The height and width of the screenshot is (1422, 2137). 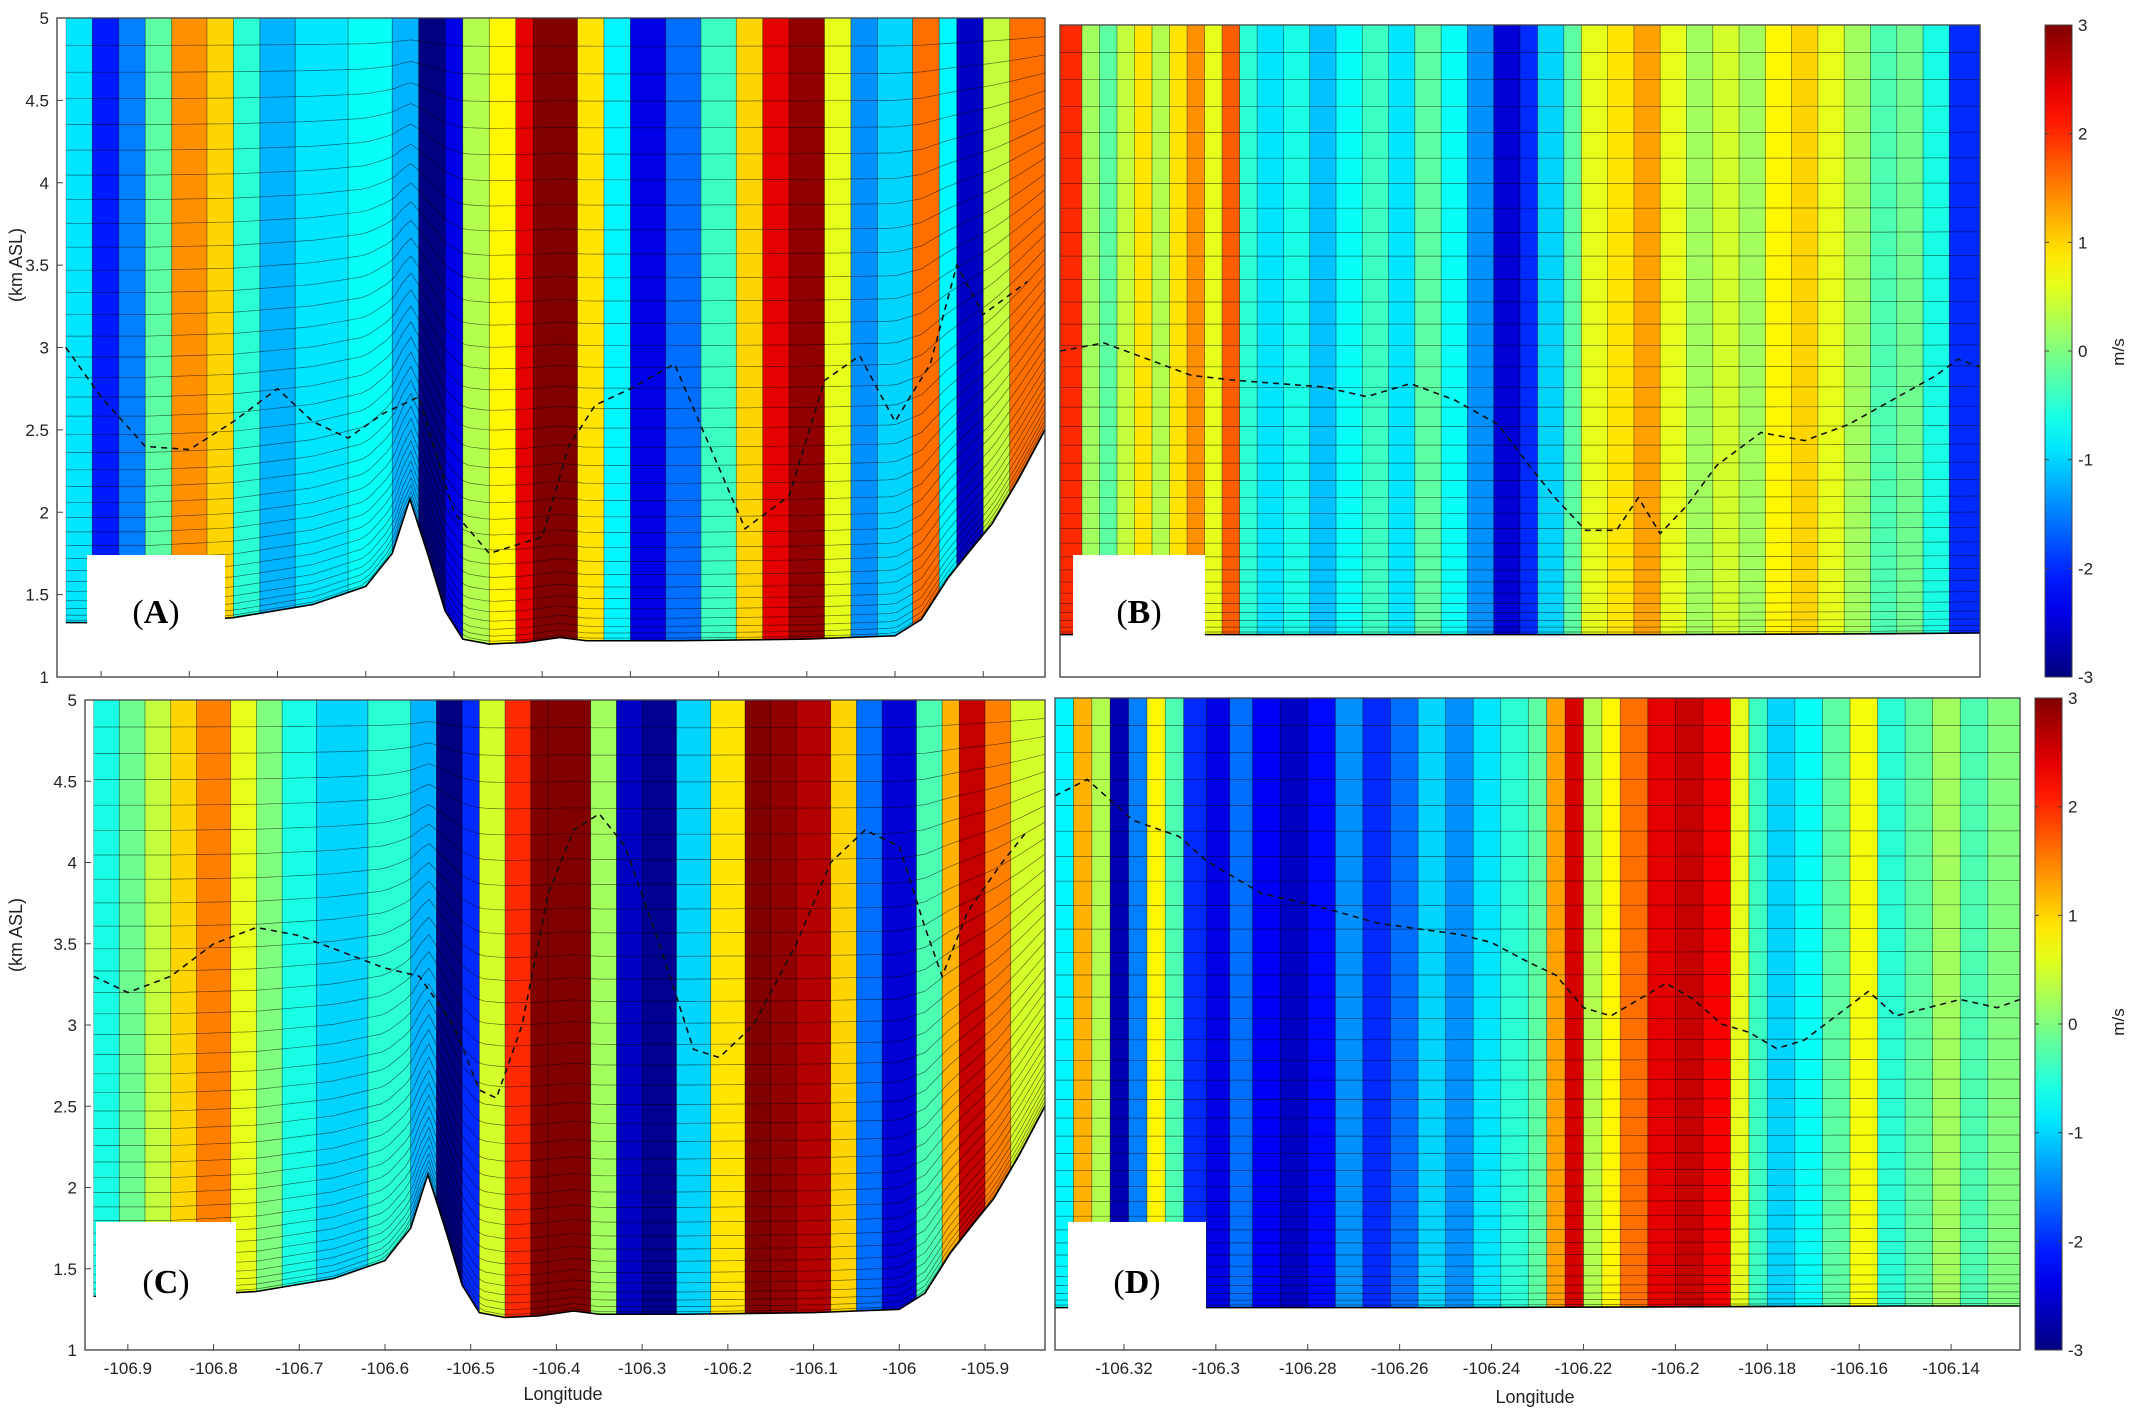 What do you see at coordinates (2072, 1024) in the screenshot?
I see `colorbar-tick-label: 0` at bounding box center [2072, 1024].